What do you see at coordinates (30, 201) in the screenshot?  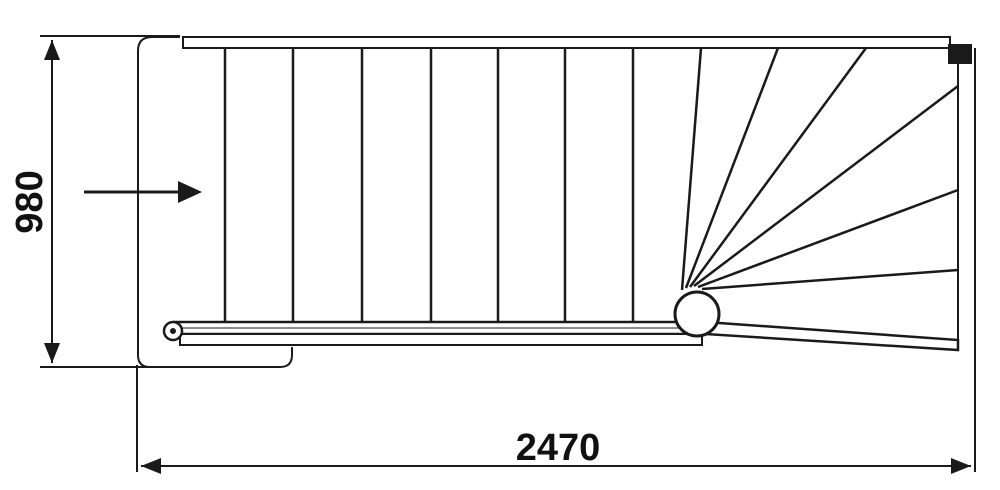 I see `depth-label: 980` at bounding box center [30, 201].